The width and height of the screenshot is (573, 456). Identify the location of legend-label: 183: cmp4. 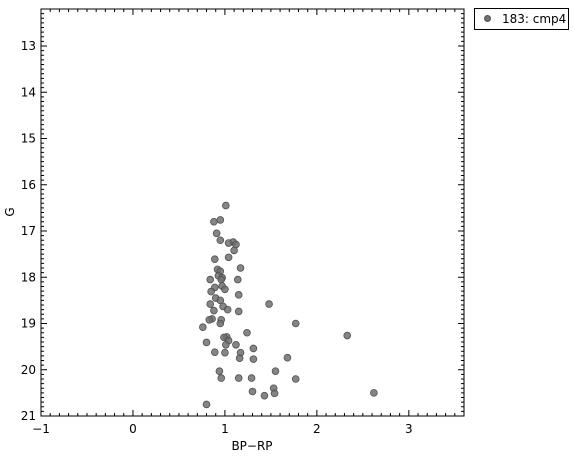
(534, 19).